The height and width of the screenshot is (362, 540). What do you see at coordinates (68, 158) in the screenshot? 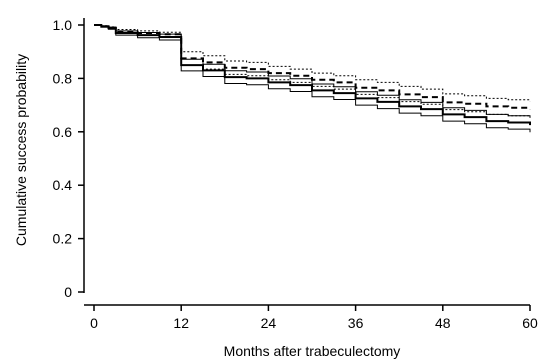
I see `y-ticks: 0 0.2 0.4 0.6 0.8 1.0` at bounding box center [68, 158].